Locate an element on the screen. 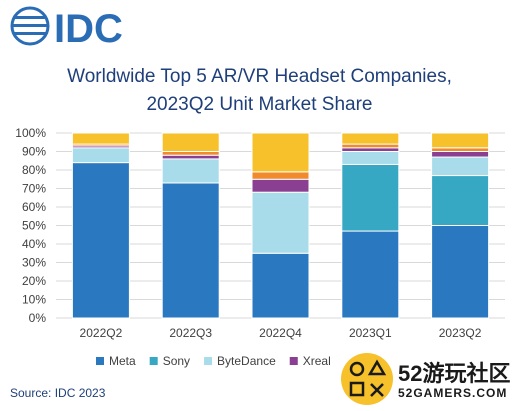 The image size is (519, 411). x-tick-label: 2023Q1 is located at coordinates (370, 333).